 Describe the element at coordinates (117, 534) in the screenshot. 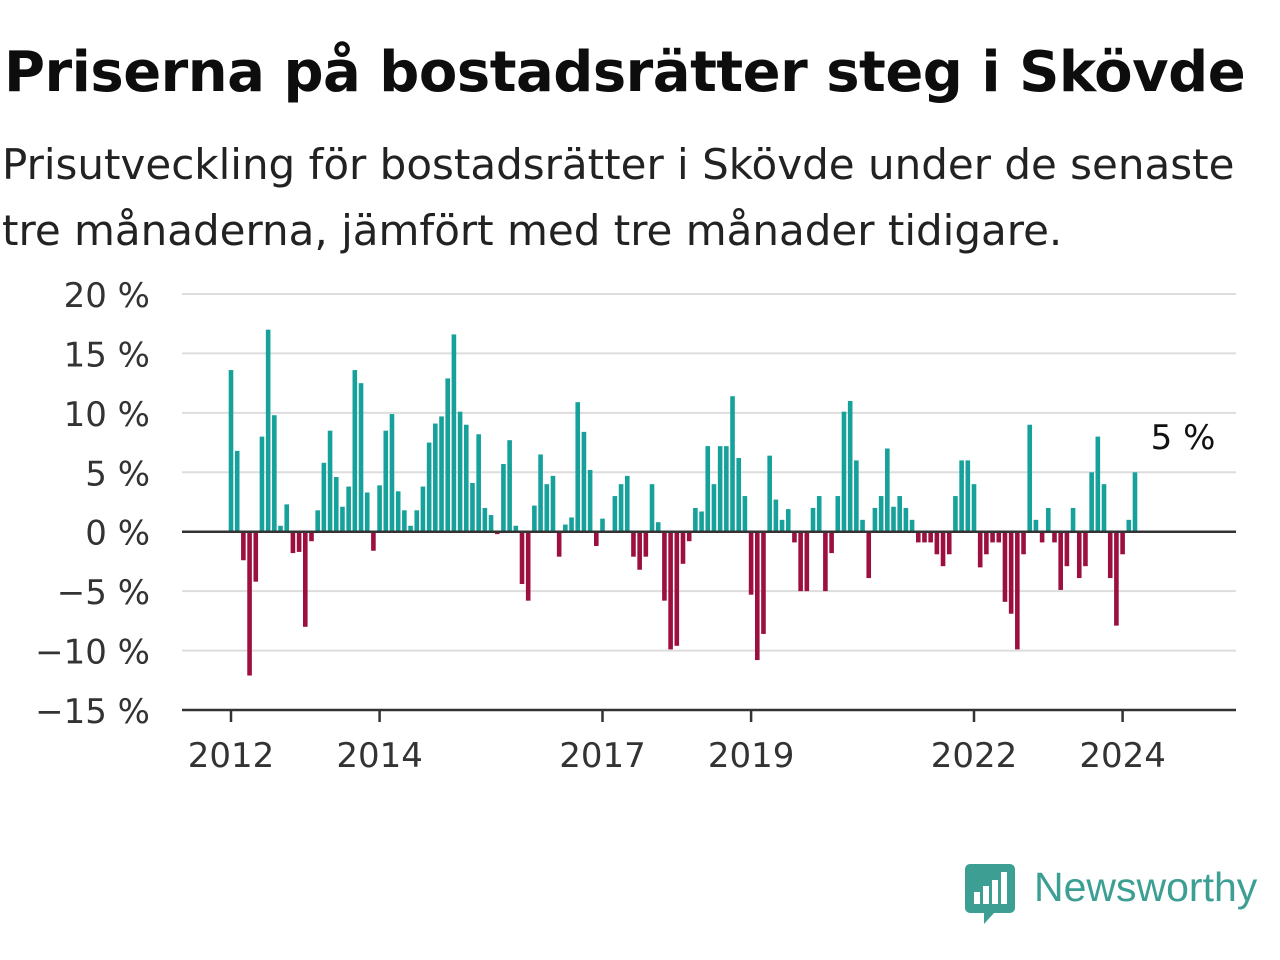

I see `y-tick-label: 0 %` at that location.